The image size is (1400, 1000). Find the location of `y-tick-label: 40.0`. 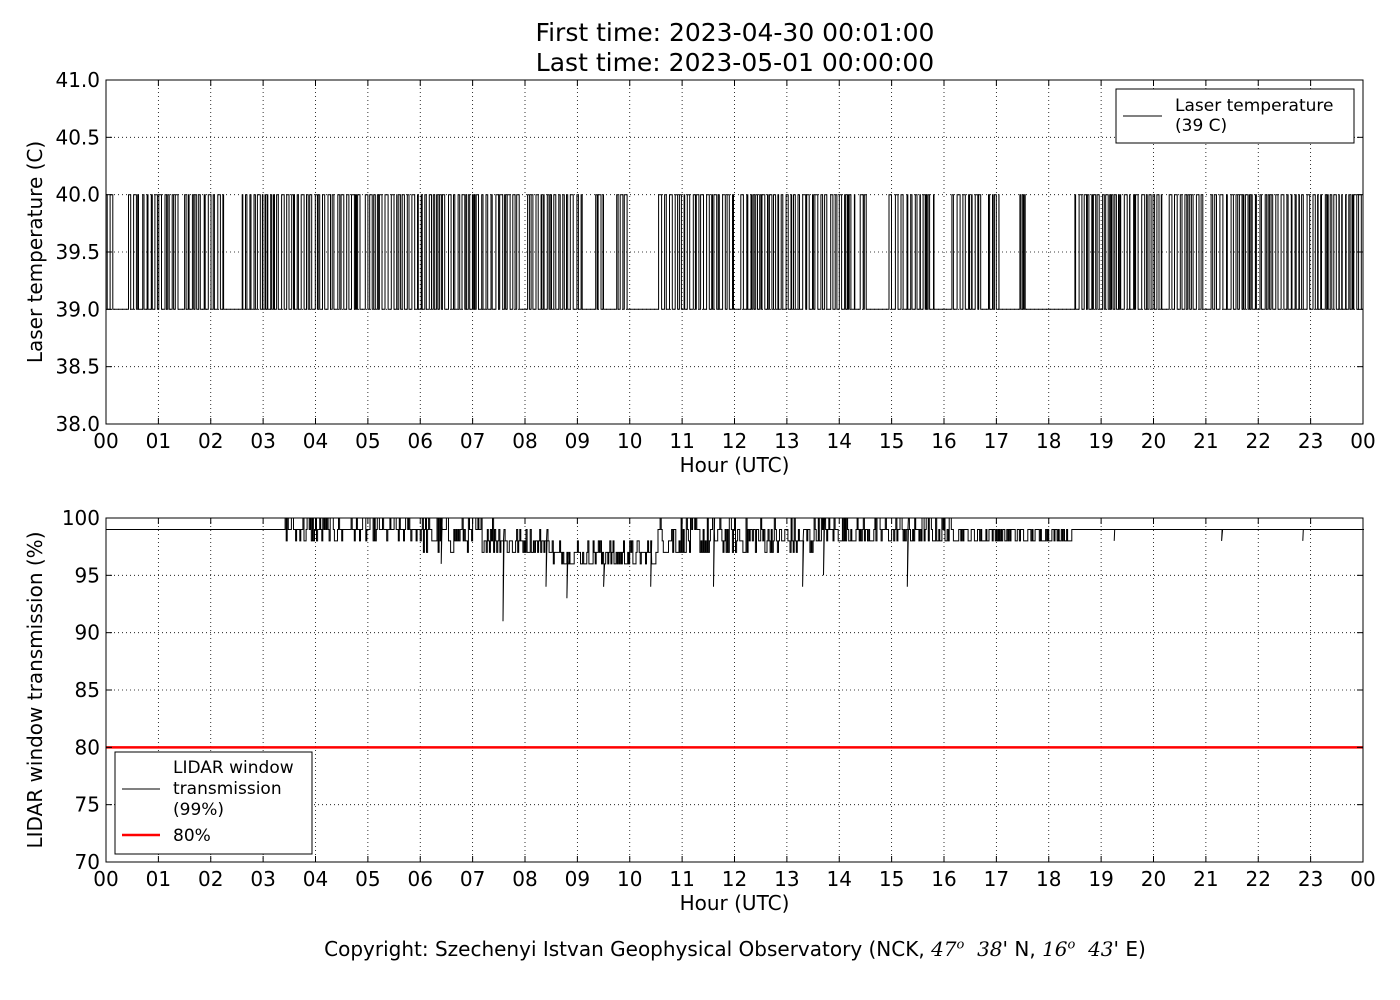

y-tick-label: 40.0 is located at coordinates (77, 195).